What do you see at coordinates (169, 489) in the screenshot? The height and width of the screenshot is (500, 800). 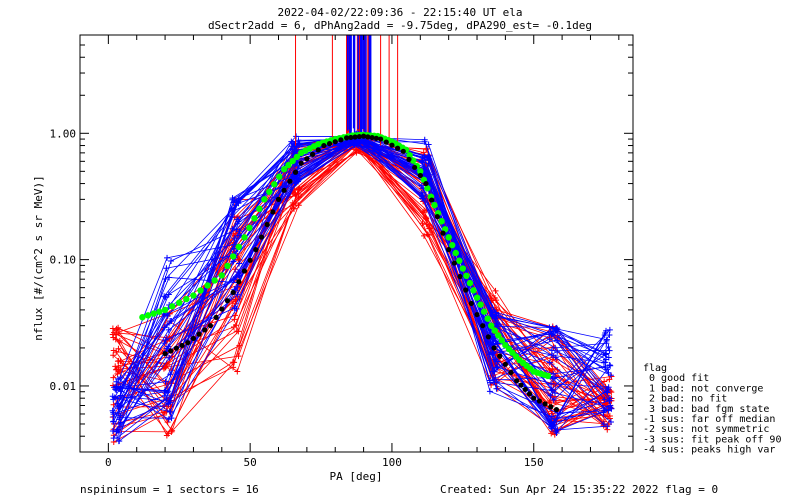 I see `footer-left: nspininsum = 1 sectors = 16` at bounding box center [169, 489].